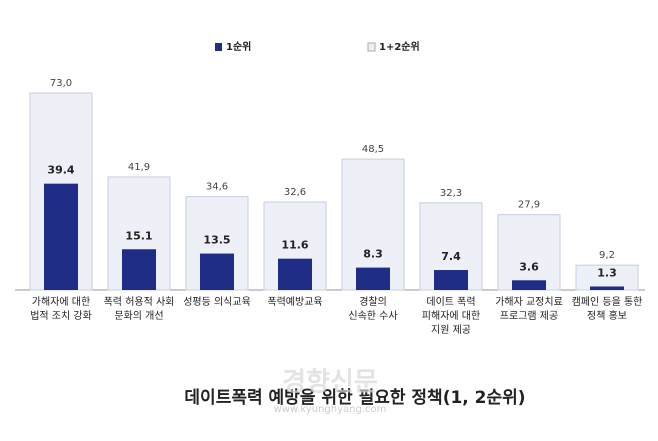  What do you see at coordinates (139, 309) in the screenshot?
I see `x-tick-label: 폭력 허용적 사회 문화의 개선` at bounding box center [139, 309].